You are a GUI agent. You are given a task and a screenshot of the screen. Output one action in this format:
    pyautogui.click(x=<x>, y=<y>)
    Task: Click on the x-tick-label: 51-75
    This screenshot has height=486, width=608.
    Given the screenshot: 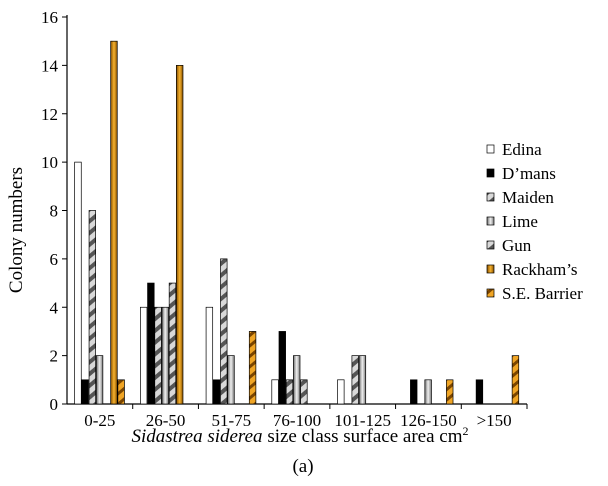 What is the action you would take?
    pyautogui.click(x=231, y=420)
    